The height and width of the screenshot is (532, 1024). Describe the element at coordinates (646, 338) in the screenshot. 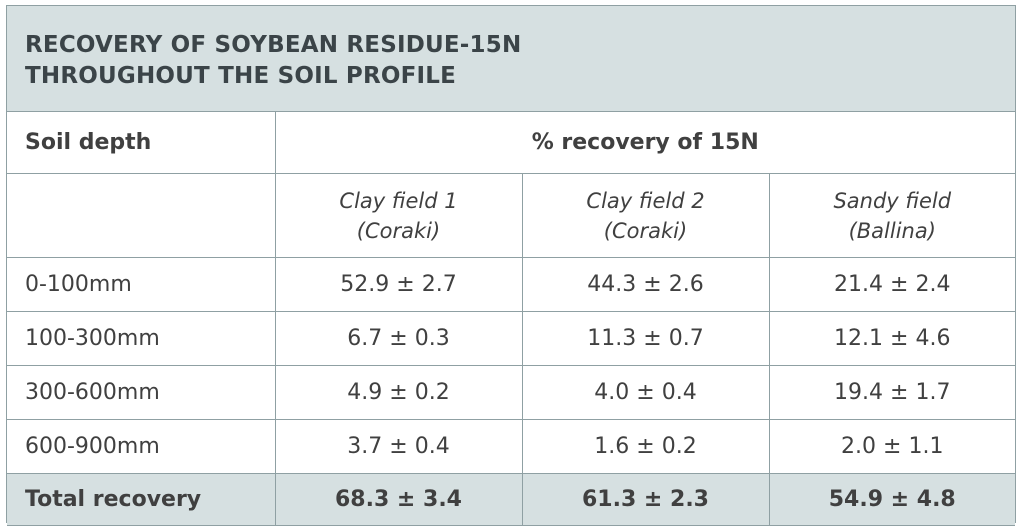

I see `value-cell: 11.3 ± 0.7` at that location.